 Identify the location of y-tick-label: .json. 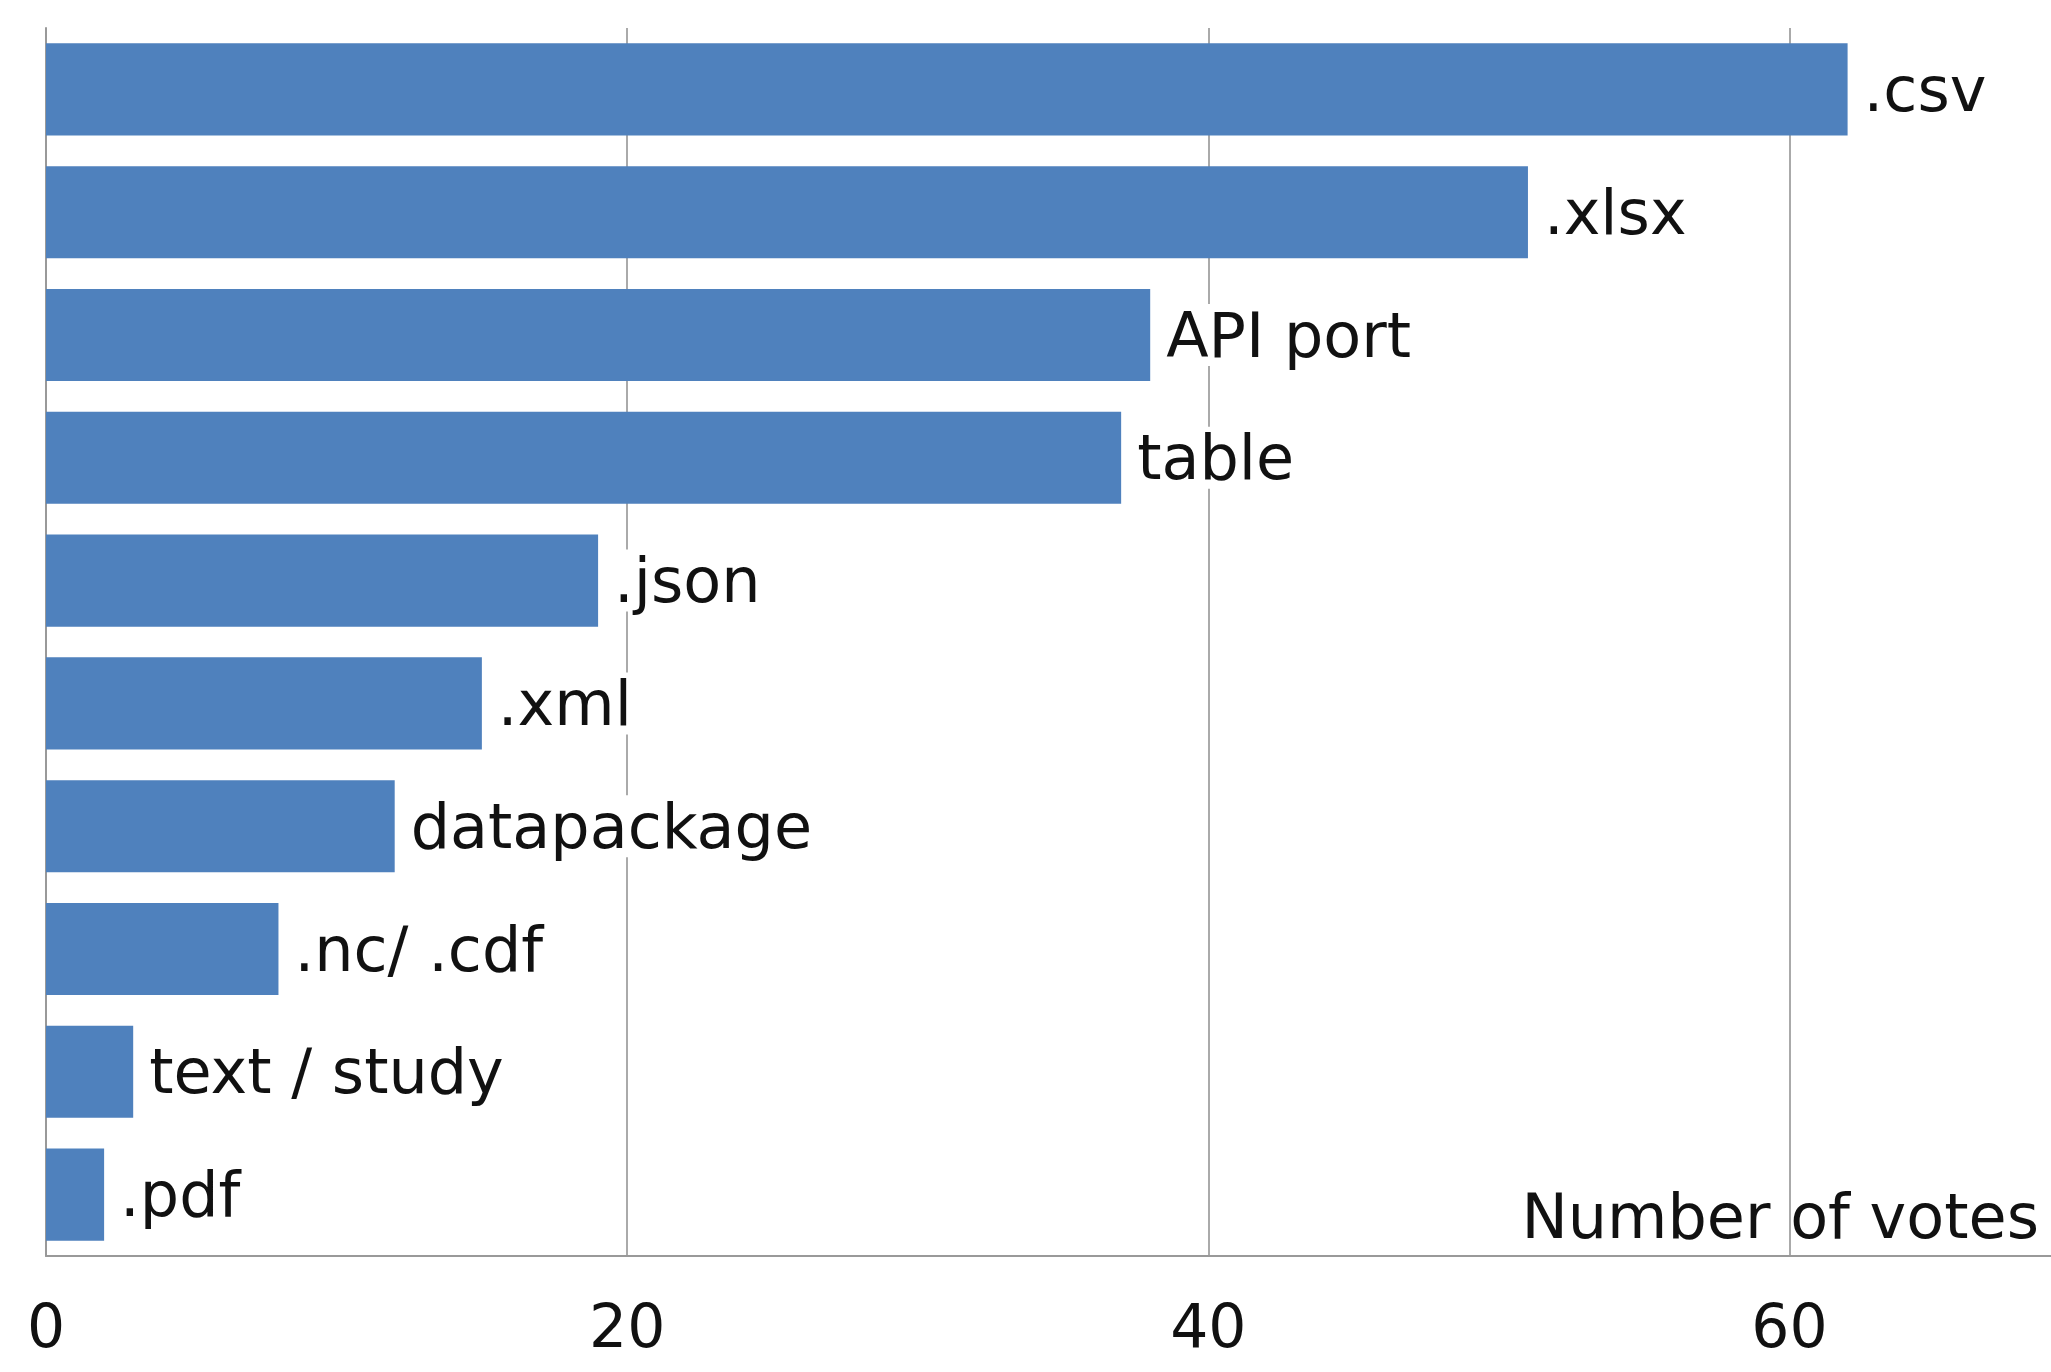
(687, 581).